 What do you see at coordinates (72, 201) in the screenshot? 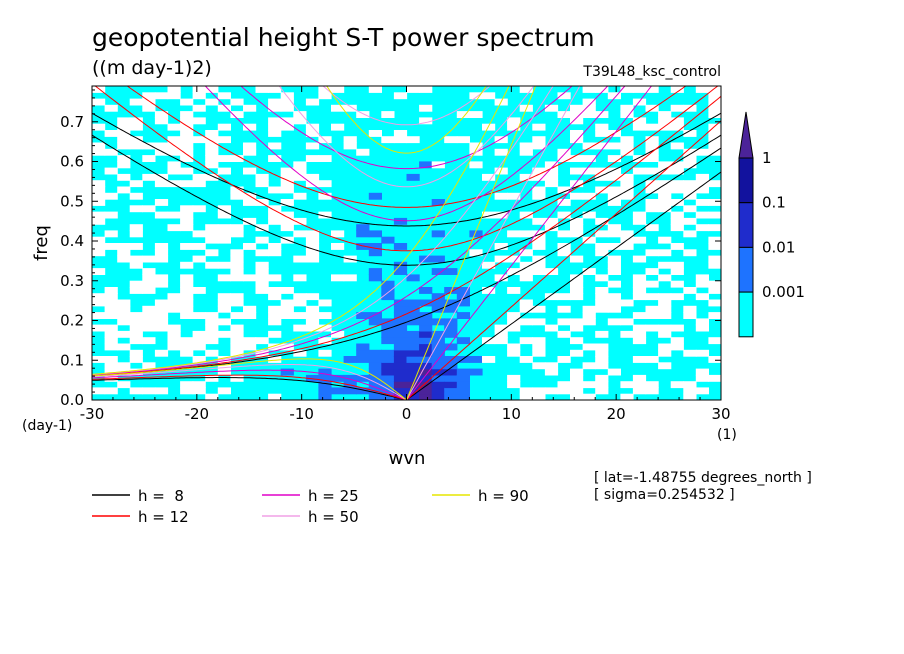
I see `y-tick-label: 0.5` at bounding box center [72, 201].